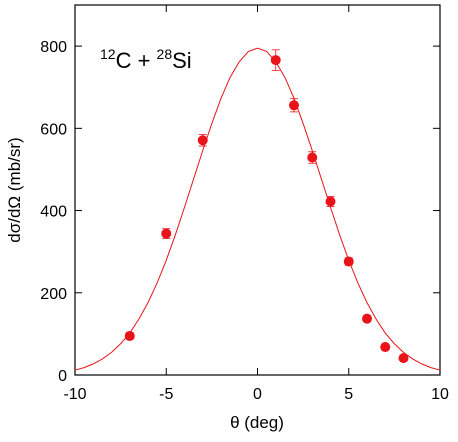 This screenshot has width=458, height=442. What do you see at coordinates (74, 394) in the screenshot?
I see `x-tick-label: -10` at bounding box center [74, 394].